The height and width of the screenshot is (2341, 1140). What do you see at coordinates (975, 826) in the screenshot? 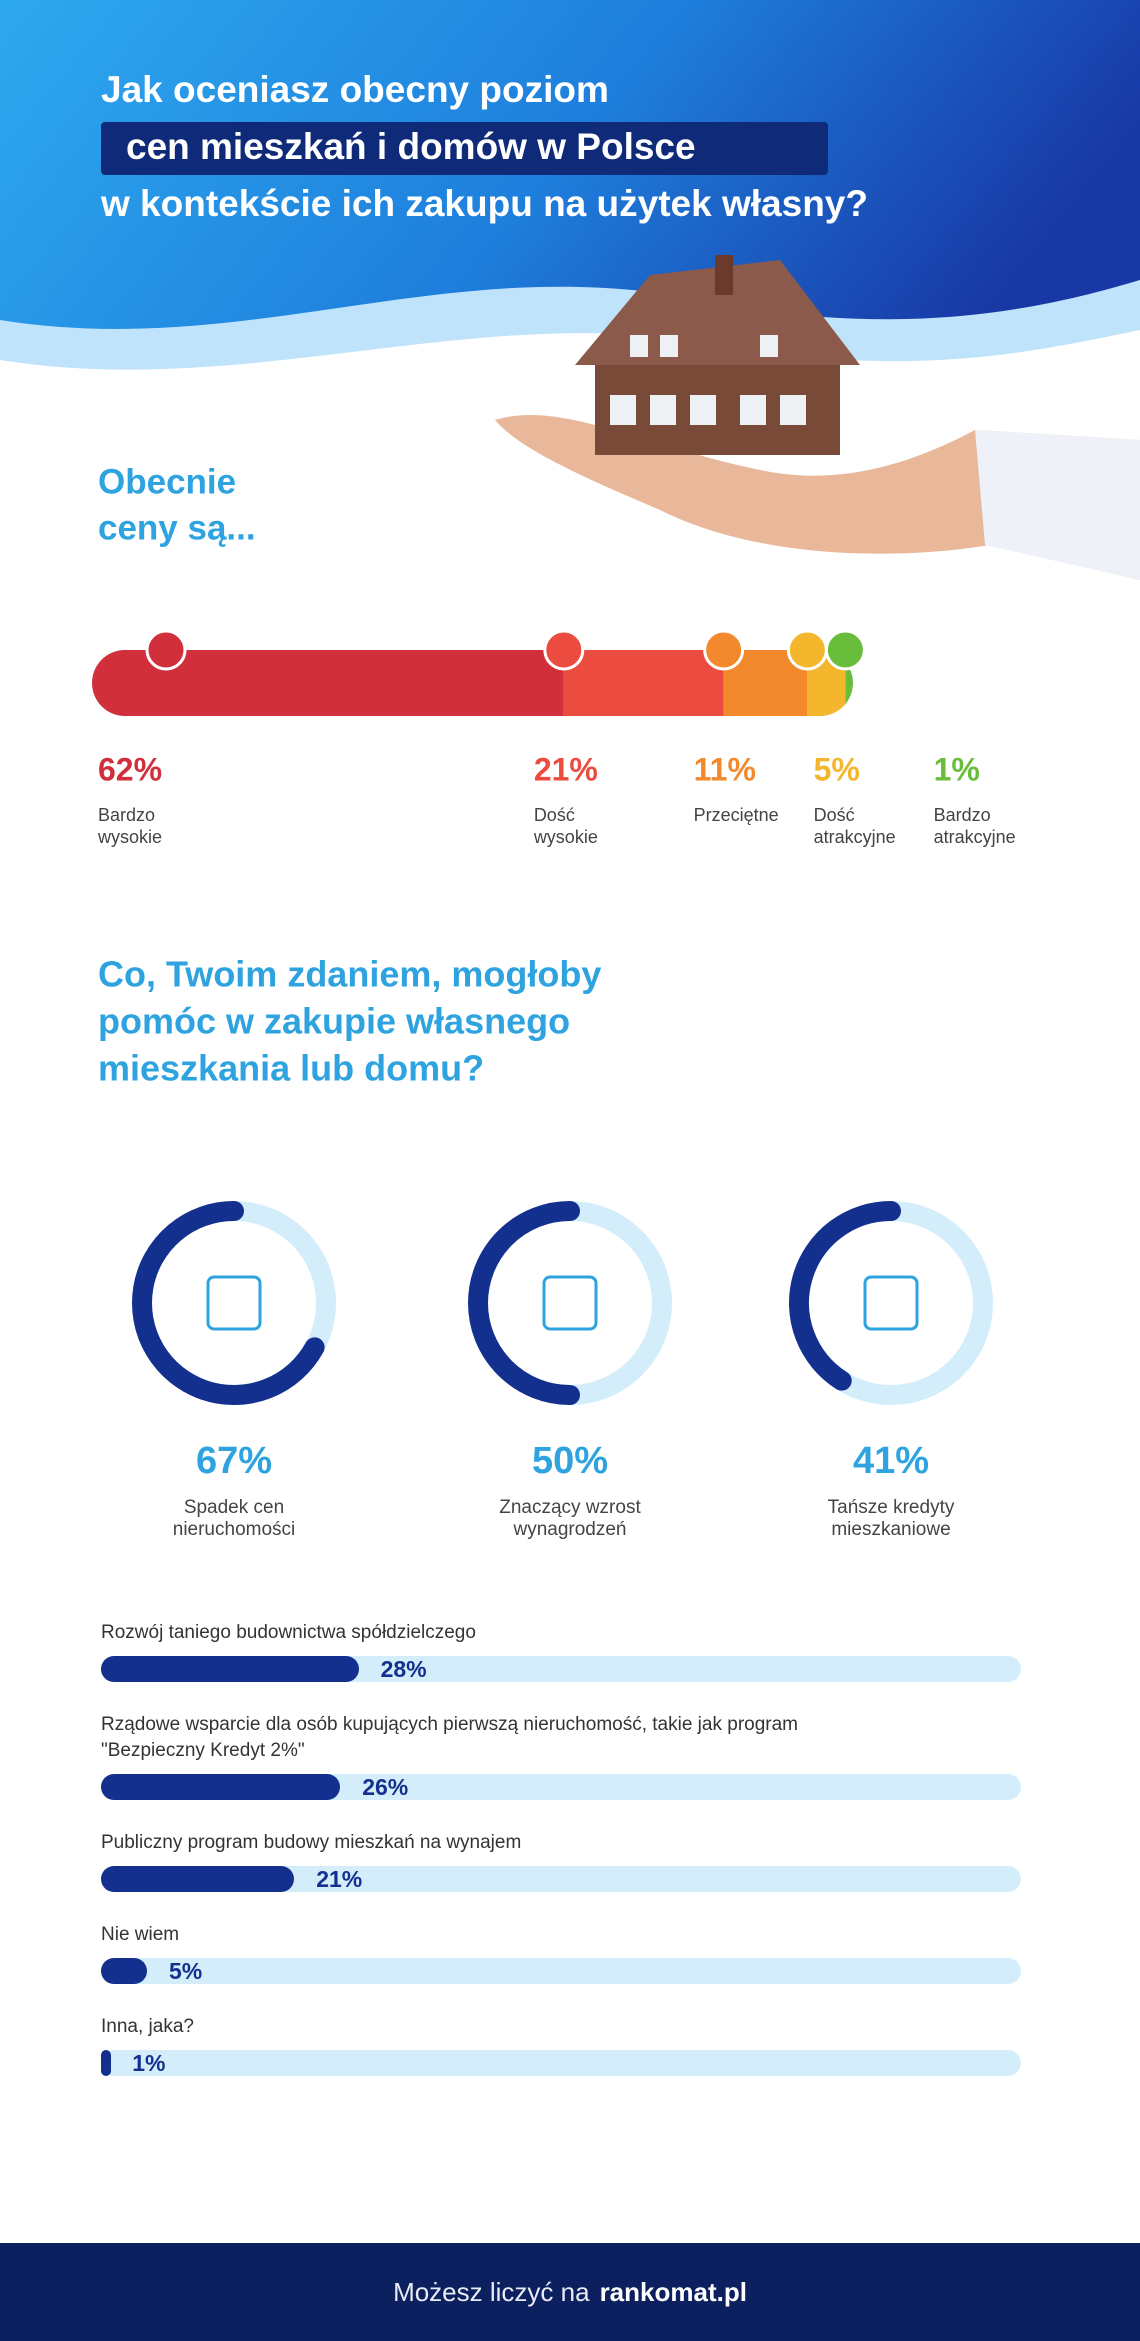
I see `category-label: Bardzo atrakcyjne` at bounding box center [975, 826].